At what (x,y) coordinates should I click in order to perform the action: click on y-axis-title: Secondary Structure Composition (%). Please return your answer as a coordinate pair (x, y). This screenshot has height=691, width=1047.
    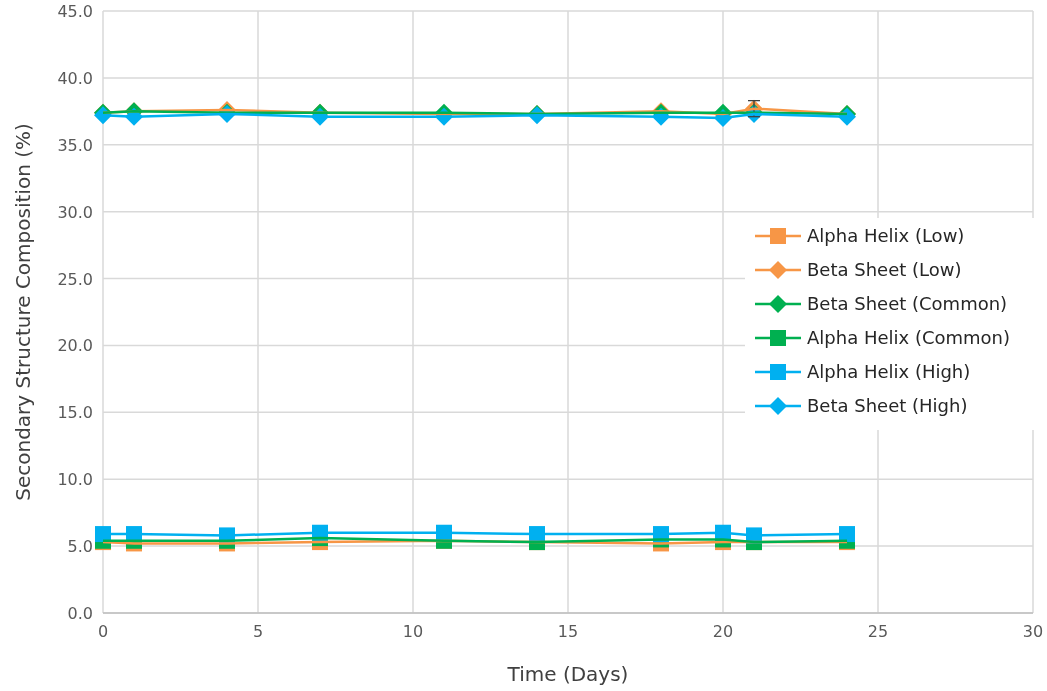
    Looking at the image, I should click on (23, 312).